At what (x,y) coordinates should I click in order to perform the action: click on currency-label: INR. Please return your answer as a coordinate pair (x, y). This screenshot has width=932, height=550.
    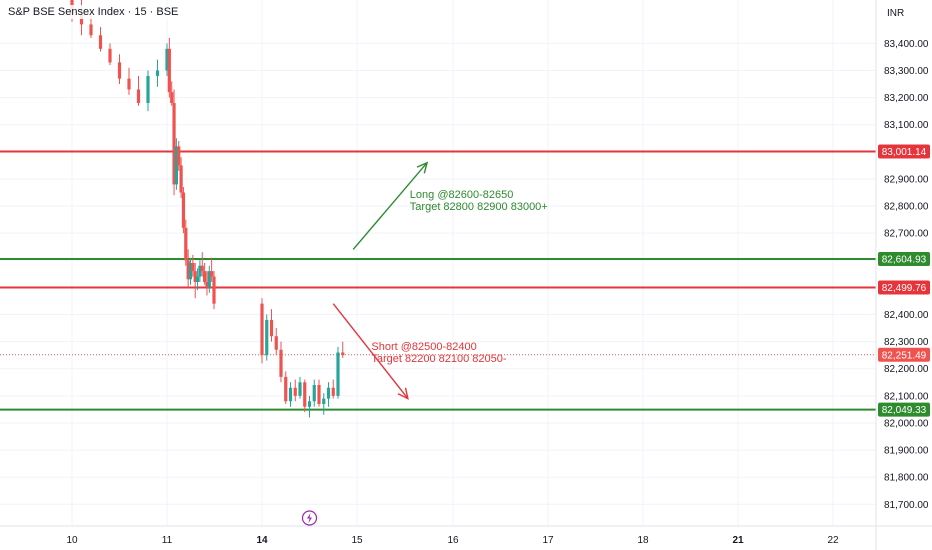
    Looking at the image, I should click on (896, 13).